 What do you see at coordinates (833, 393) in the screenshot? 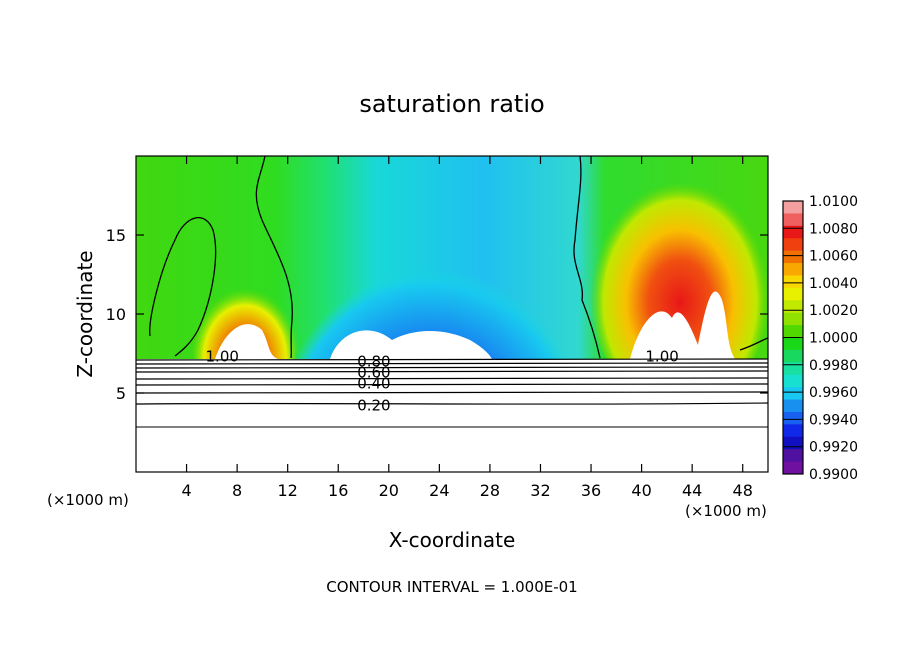
I see `colorbar-label: 0.9960` at bounding box center [833, 393].